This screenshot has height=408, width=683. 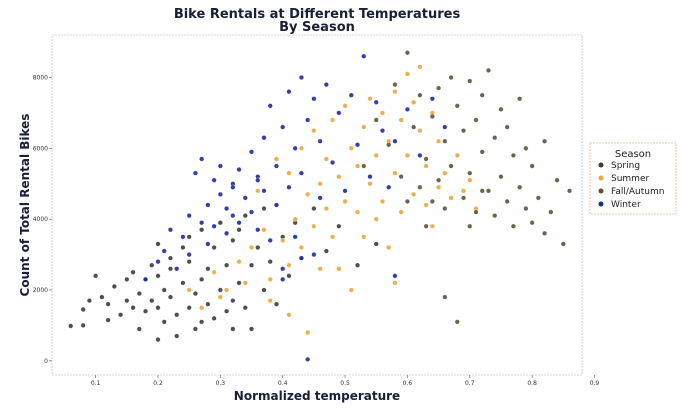 I want to click on x-tick-label: 0.8, so click(x=532, y=383).